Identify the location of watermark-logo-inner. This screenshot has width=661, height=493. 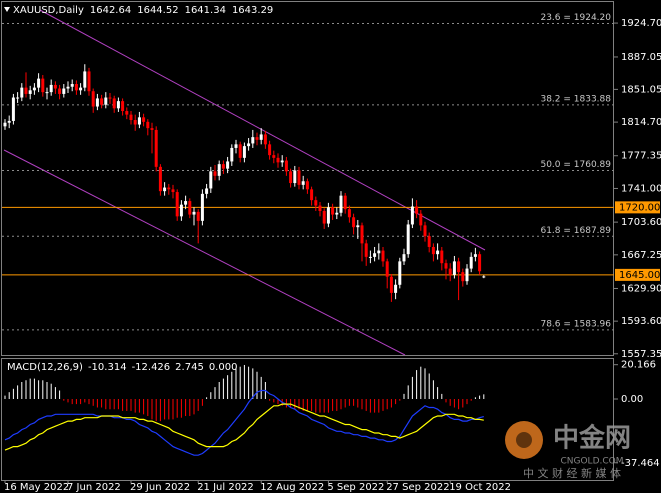
(524, 440).